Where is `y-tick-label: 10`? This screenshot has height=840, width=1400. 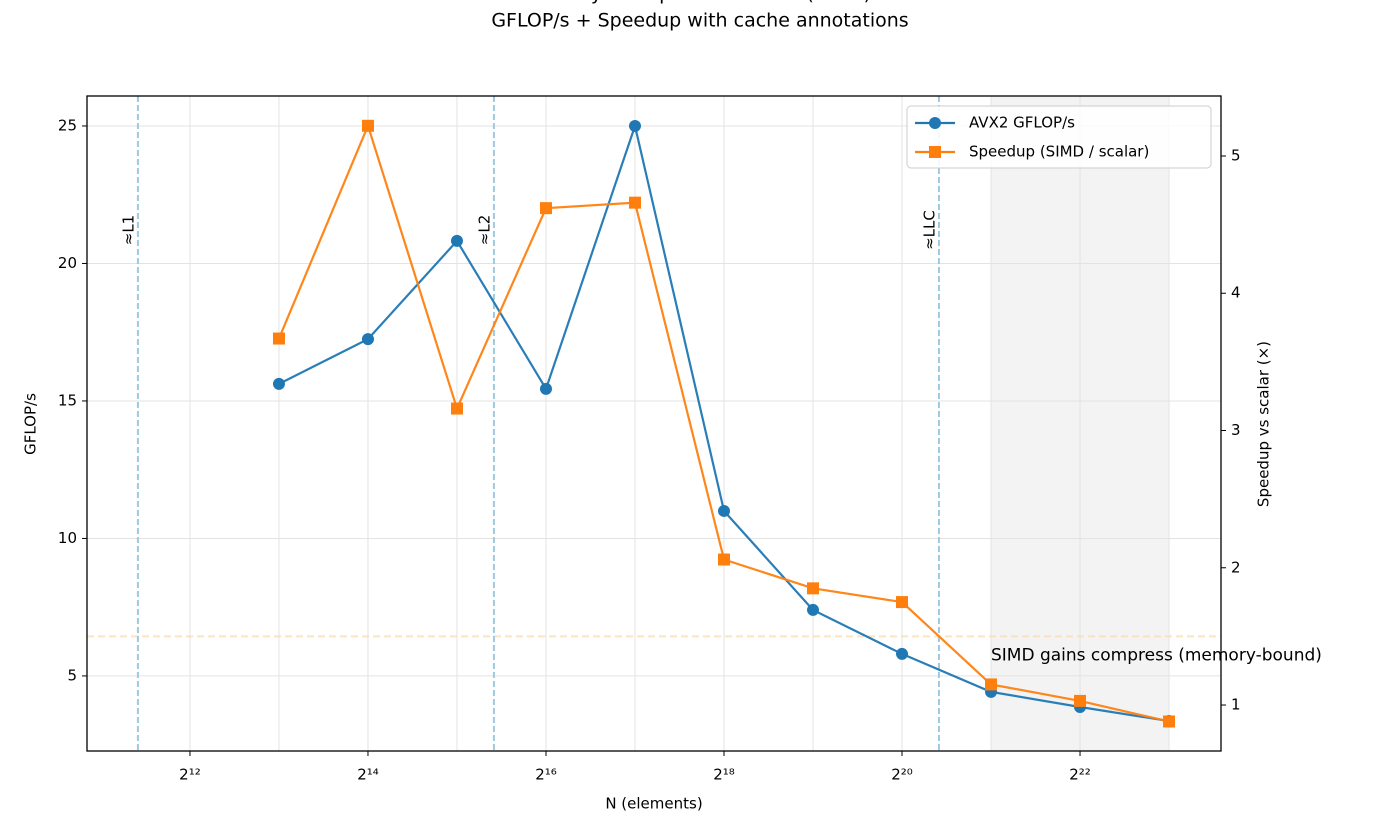
y-tick-label: 10 is located at coordinates (67, 538).